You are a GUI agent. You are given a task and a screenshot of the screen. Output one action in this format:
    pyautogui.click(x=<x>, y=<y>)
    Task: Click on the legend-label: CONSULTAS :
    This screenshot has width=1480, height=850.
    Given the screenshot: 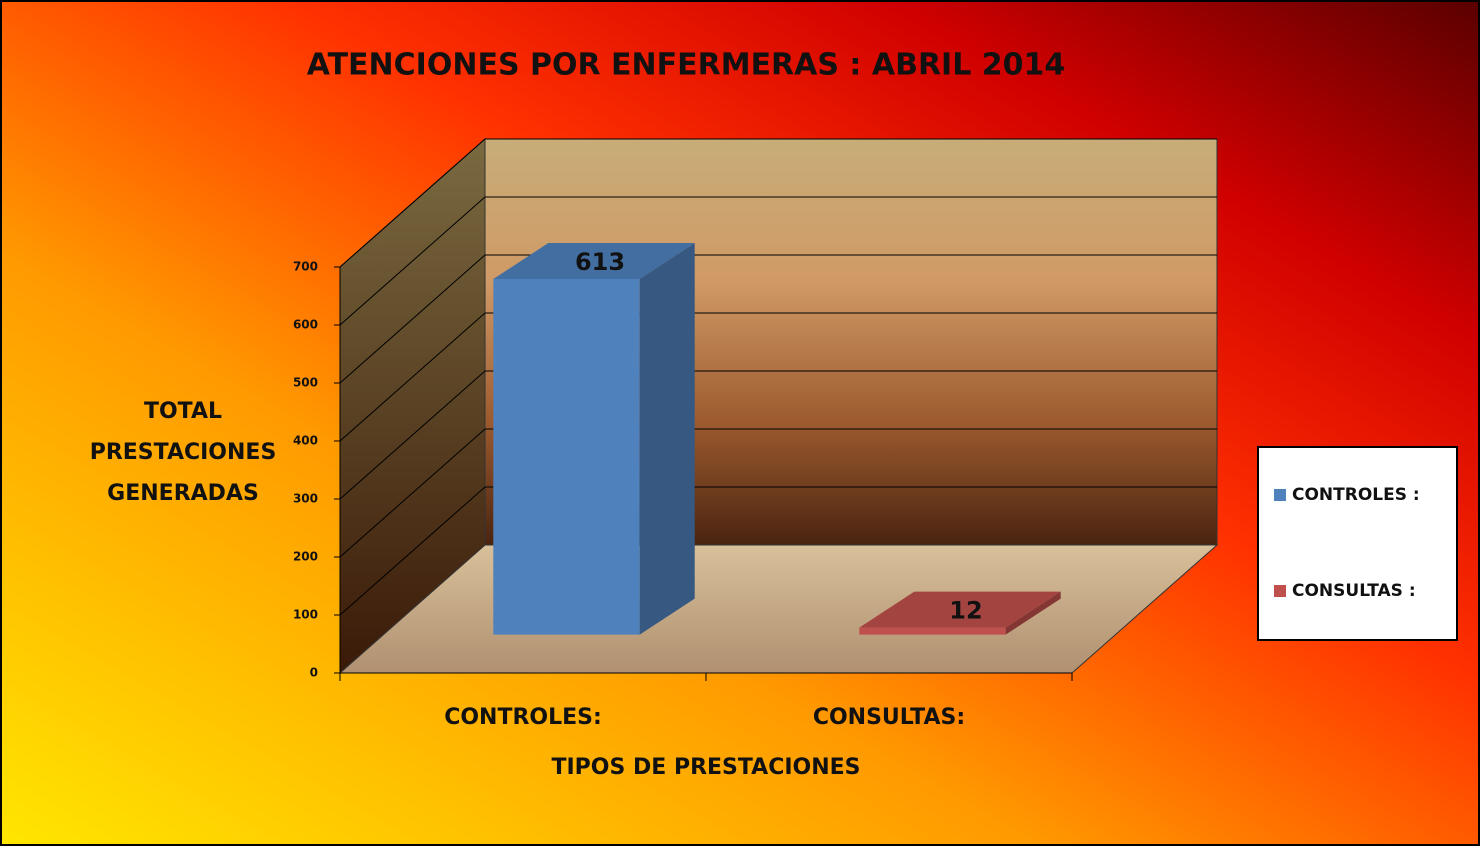 What is the action you would take?
    pyautogui.click(x=1354, y=591)
    